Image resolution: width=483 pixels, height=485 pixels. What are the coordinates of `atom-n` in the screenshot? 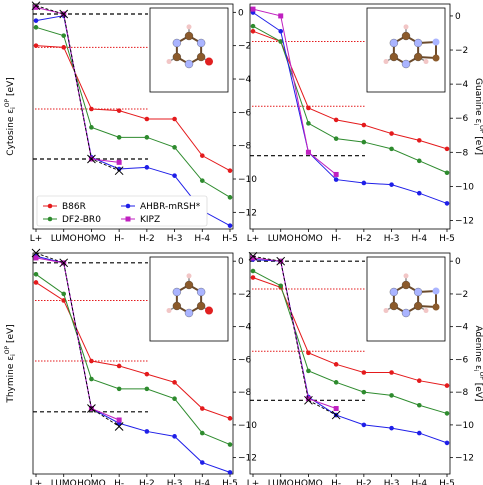 It's located at (436, 42).